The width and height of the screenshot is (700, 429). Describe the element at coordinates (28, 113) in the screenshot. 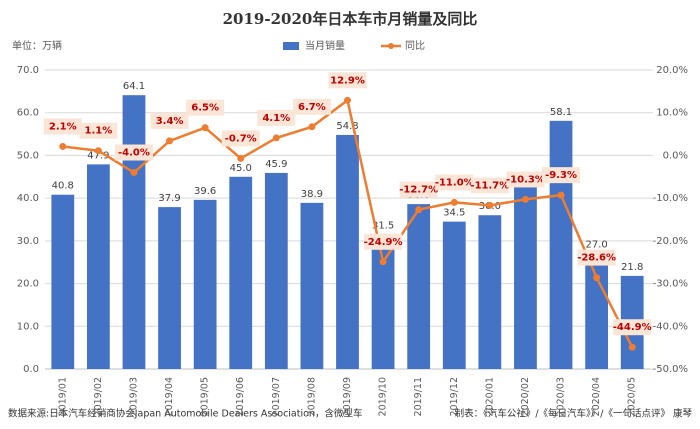

I see `y-tick-label: 60.0` at that location.